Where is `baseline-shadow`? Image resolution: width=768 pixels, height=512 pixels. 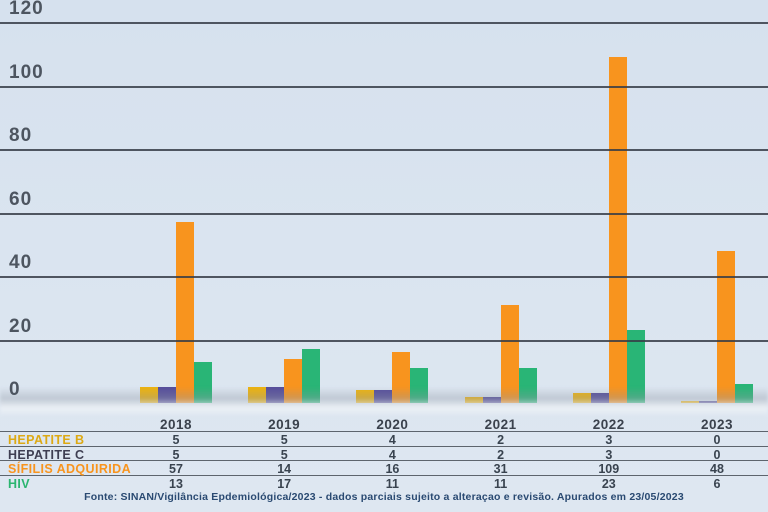
baseline-shadow is located at coordinates (384, 402).